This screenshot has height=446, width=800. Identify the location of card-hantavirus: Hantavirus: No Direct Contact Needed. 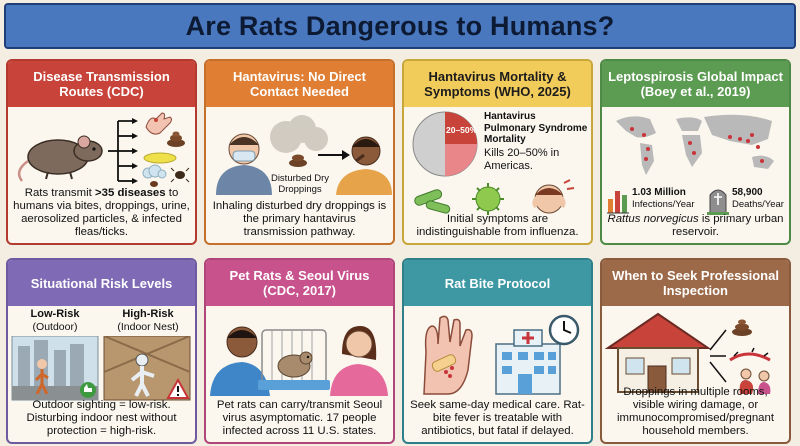
(299, 152).